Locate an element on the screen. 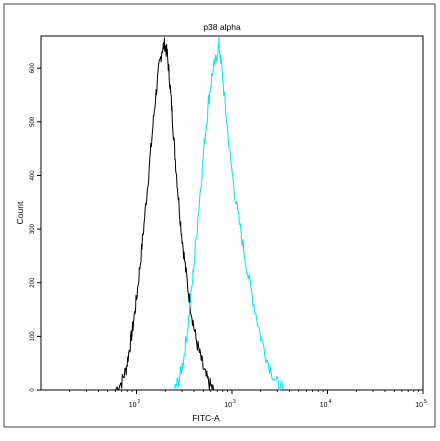  x-tick-label: 10⁴ is located at coordinates (326, 404).